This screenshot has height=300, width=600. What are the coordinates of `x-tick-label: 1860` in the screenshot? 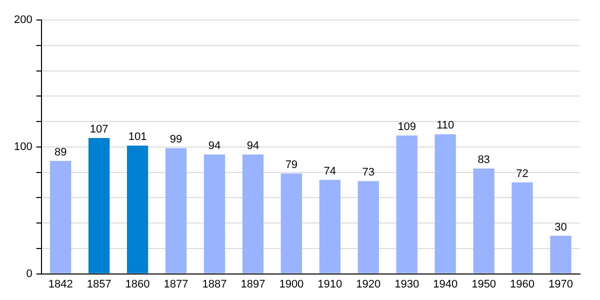 It's located at (137, 284).